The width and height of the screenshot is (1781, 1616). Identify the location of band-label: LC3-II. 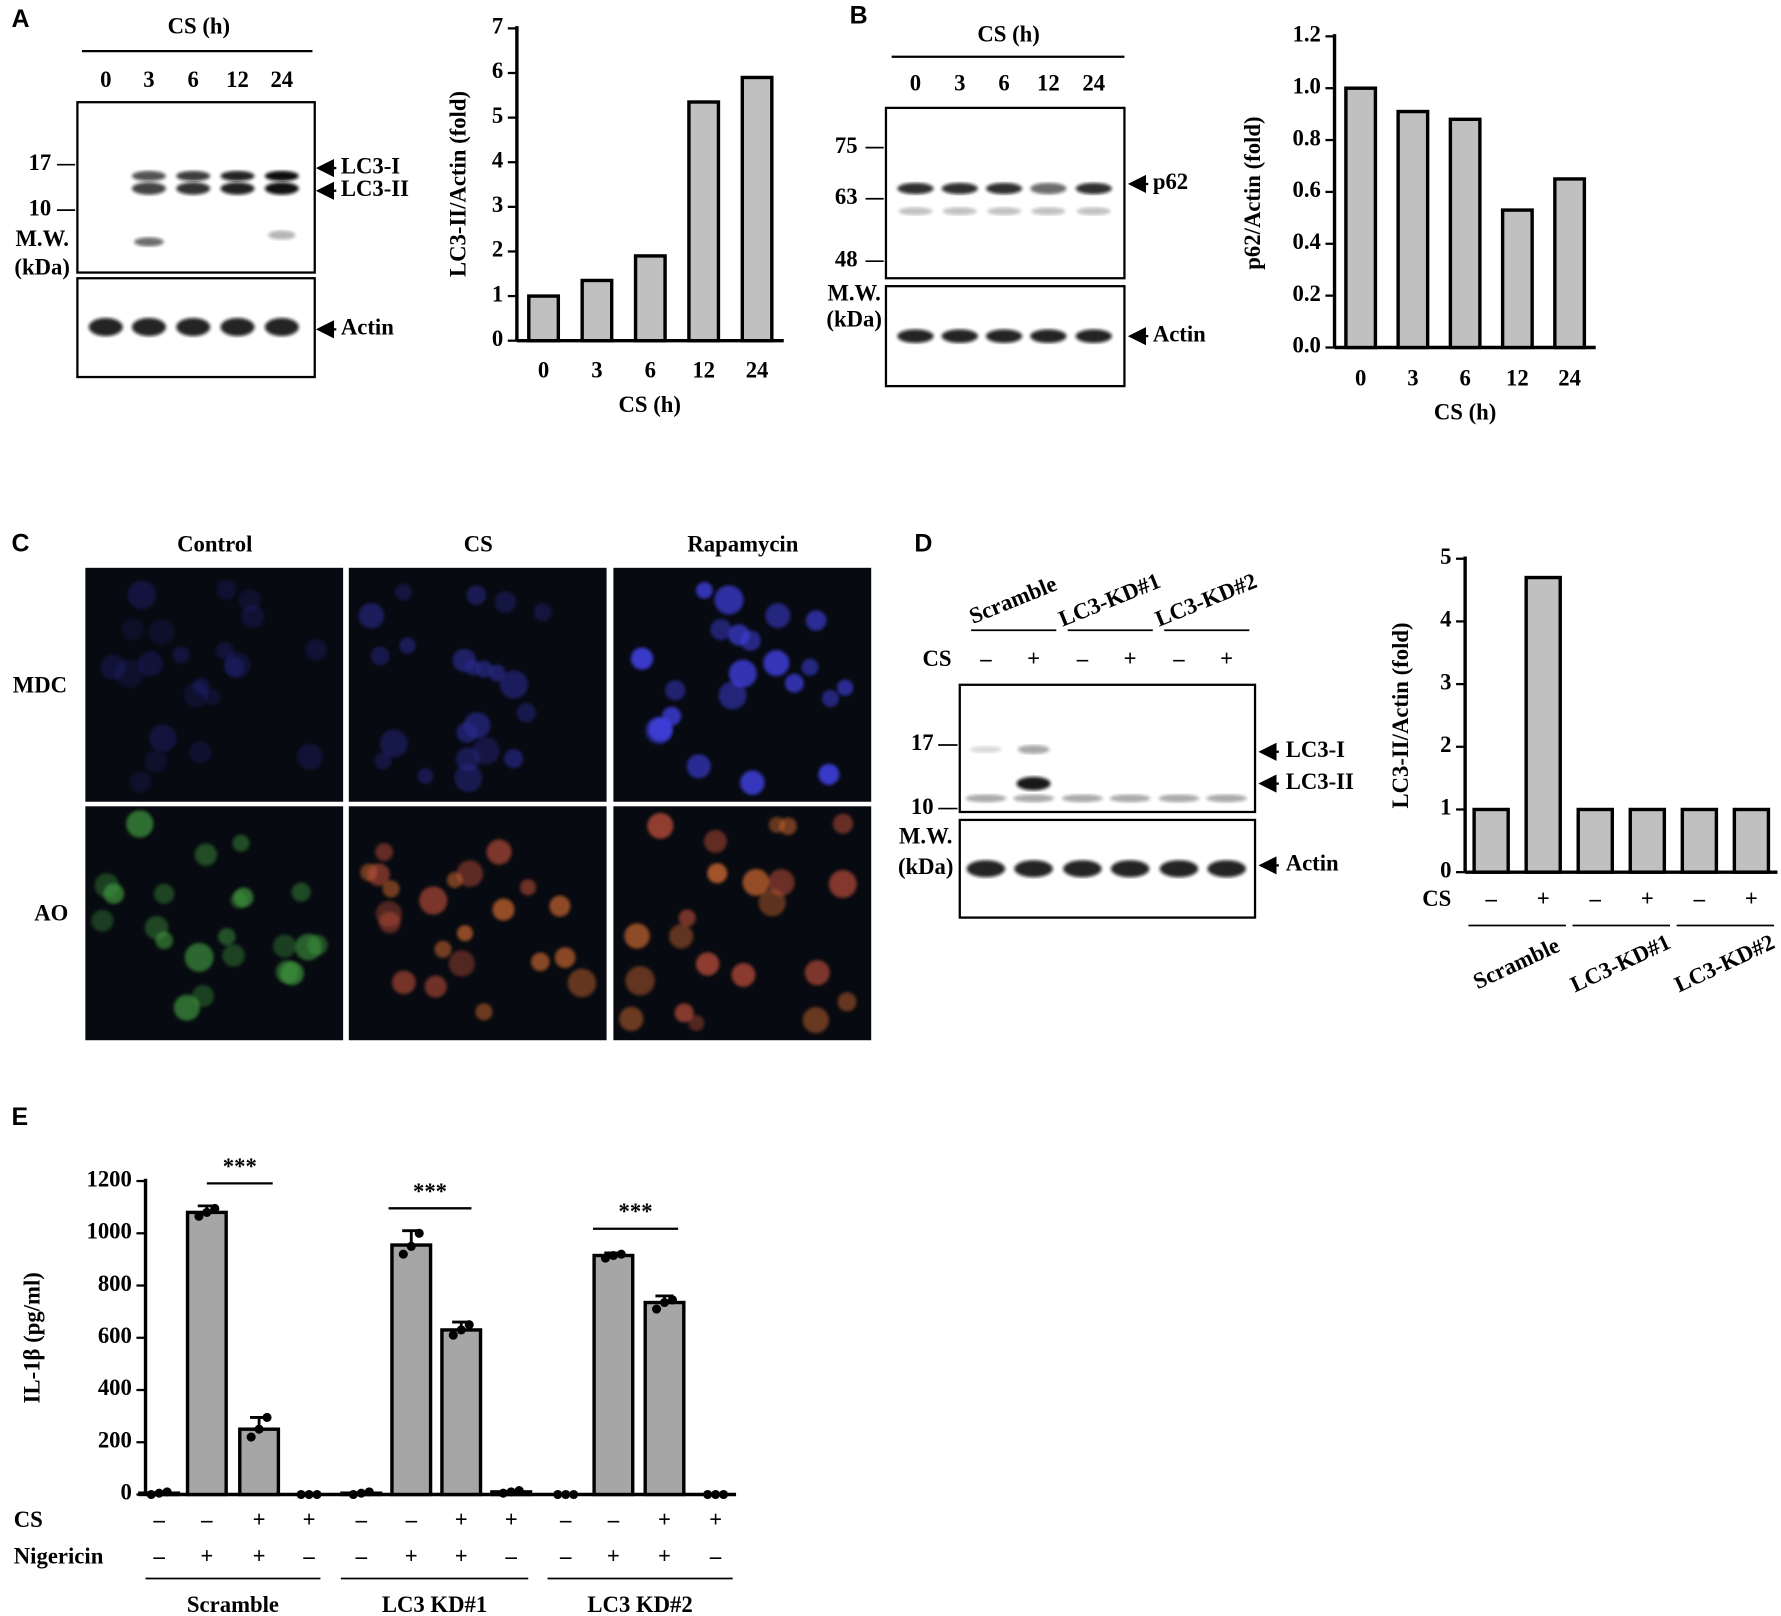
(1320, 781).